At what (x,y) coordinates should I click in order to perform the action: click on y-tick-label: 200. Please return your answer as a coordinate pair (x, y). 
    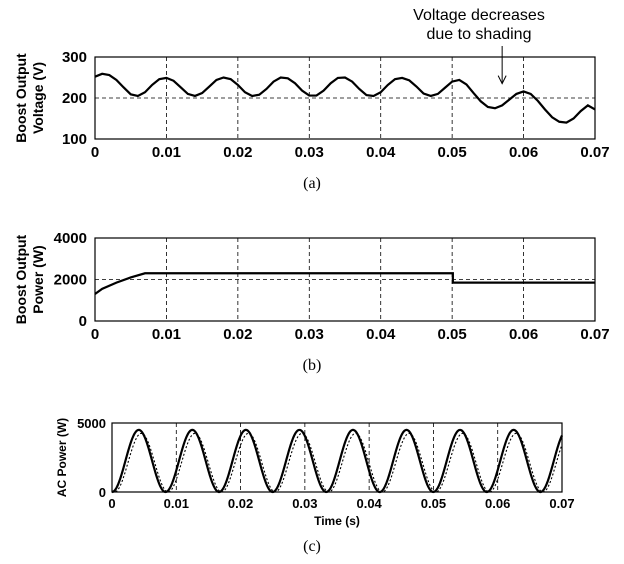
    Looking at the image, I should click on (74, 98).